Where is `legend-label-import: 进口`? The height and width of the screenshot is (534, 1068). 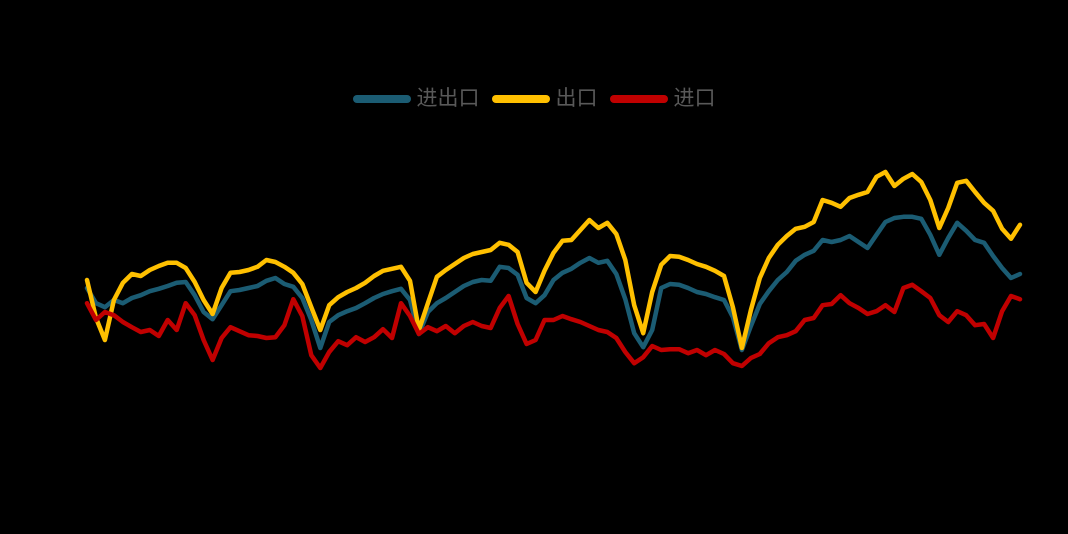
legend-label-import: 进口 is located at coordinates (694, 98).